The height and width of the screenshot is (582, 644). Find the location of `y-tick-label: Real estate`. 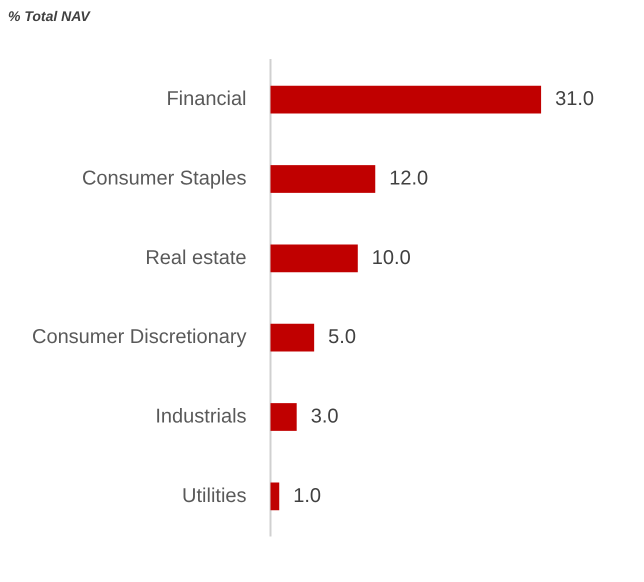

y-tick-label: Real estate is located at coordinates (196, 257).